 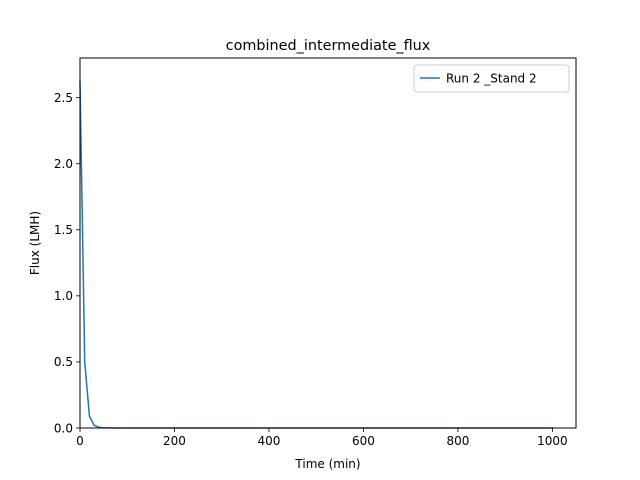 What do you see at coordinates (67, 263) in the screenshot?
I see `y-axis-ticks: 0.0 0.5 1.0 1.5 2.0 2.5` at bounding box center [67, 263].